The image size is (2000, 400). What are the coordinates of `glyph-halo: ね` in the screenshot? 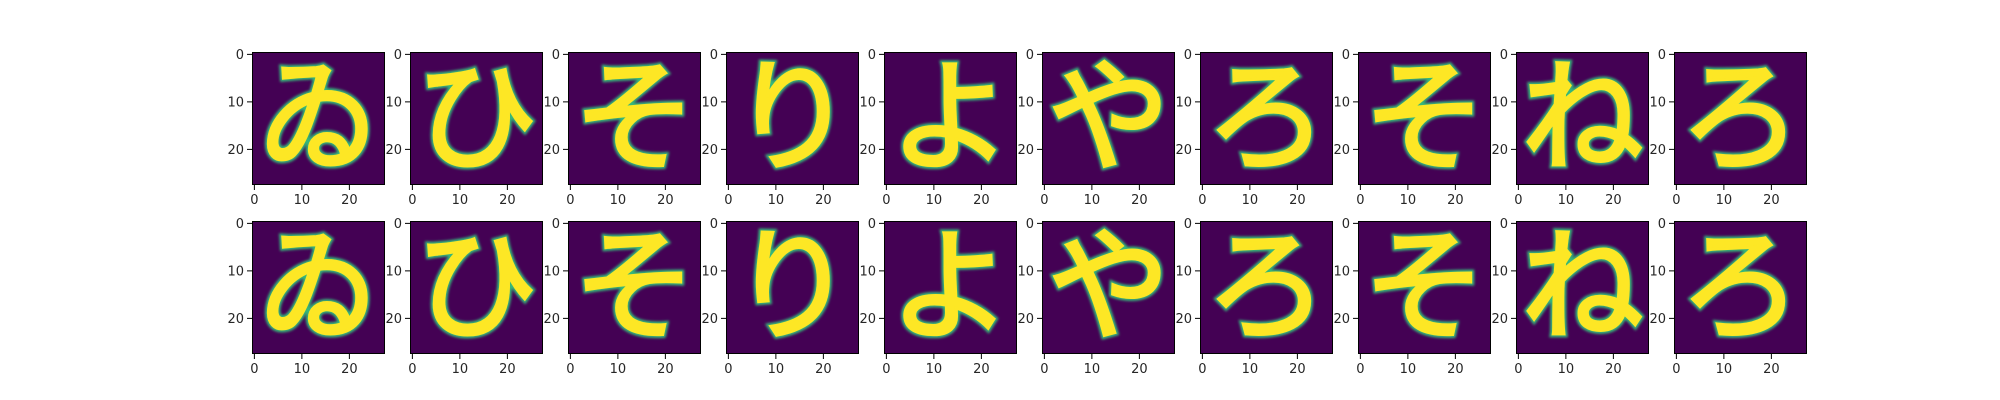 It's located at (1582, 286).